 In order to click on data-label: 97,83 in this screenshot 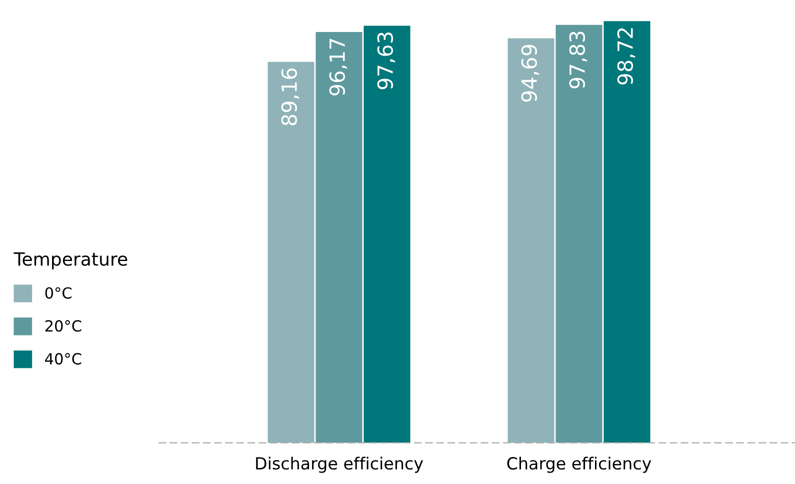, I will do `click(578, 60)`.